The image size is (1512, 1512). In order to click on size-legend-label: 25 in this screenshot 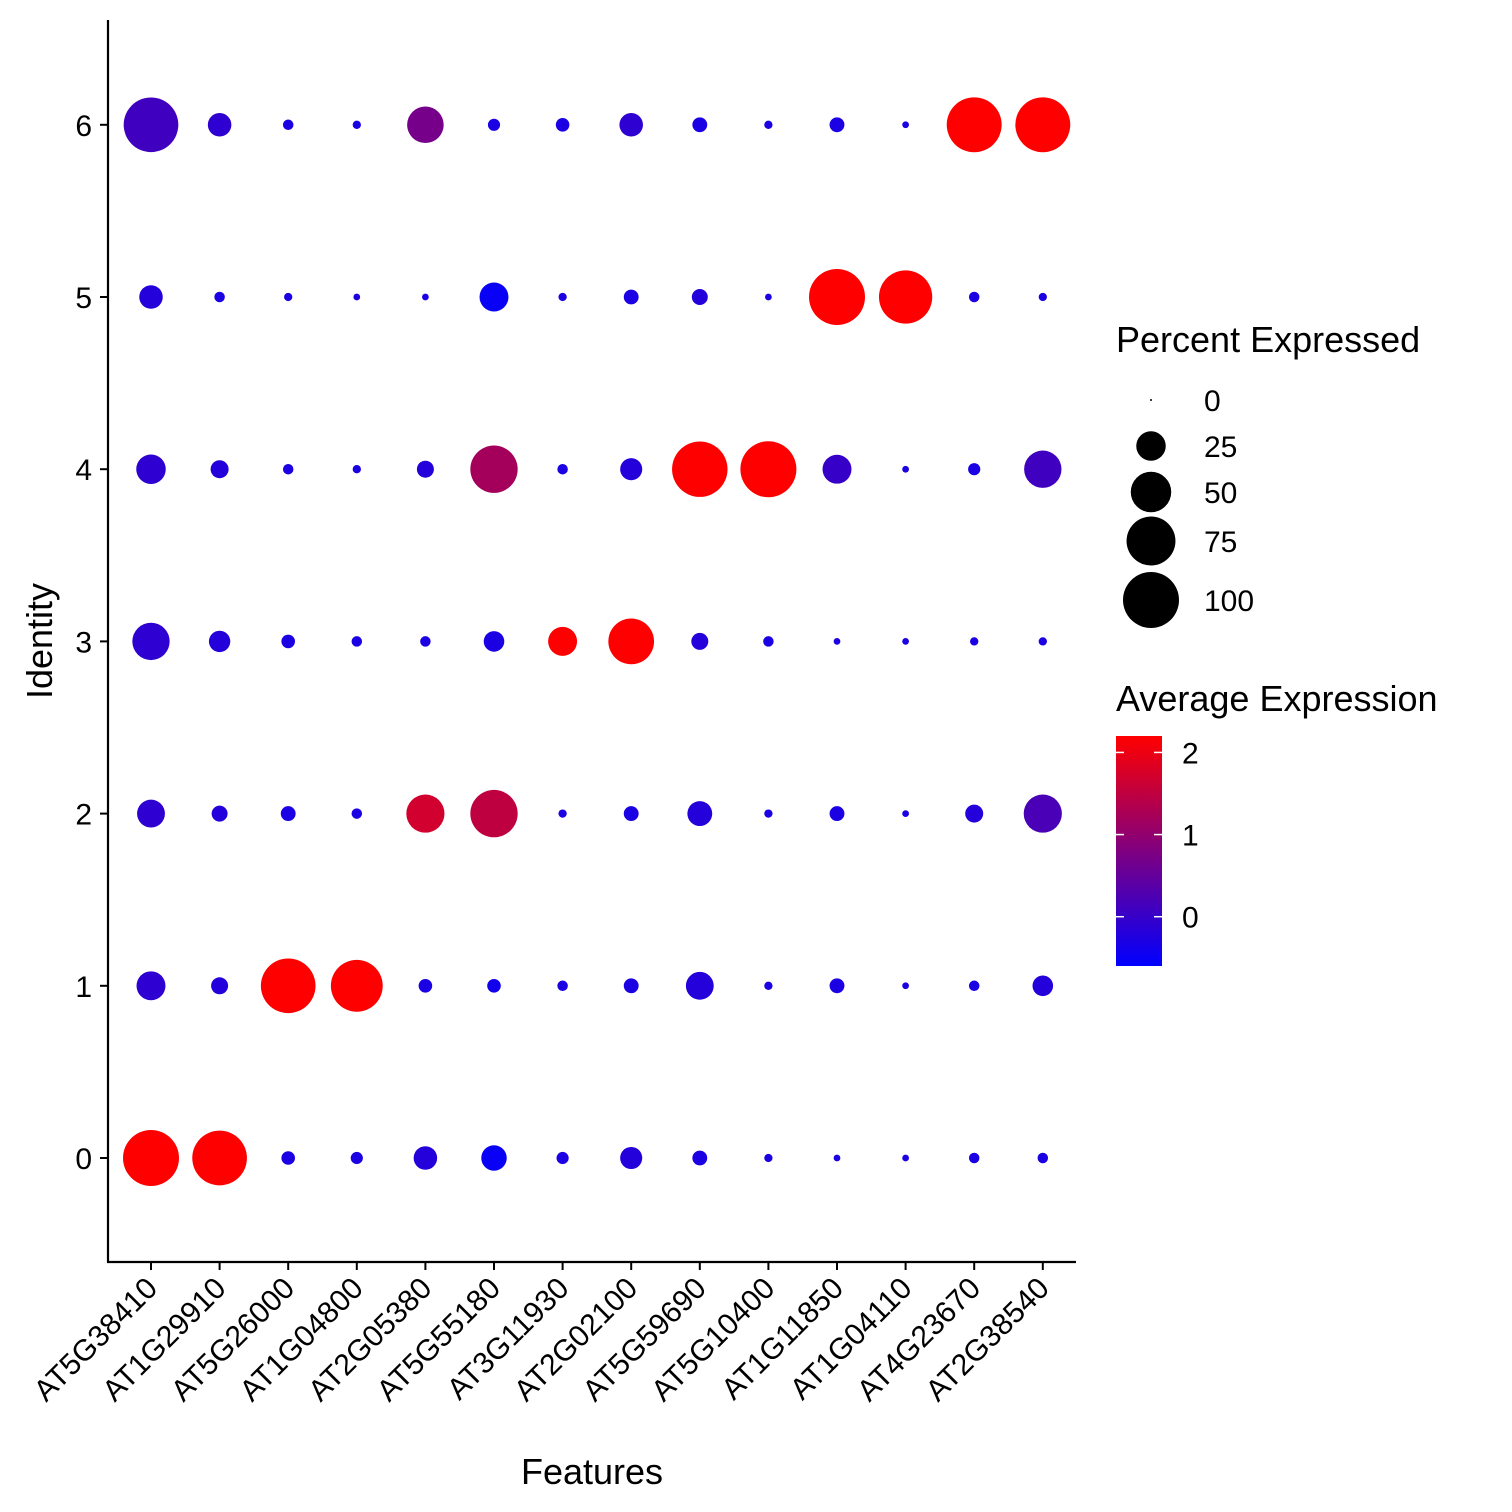, I will do `click(1220, 447)`.